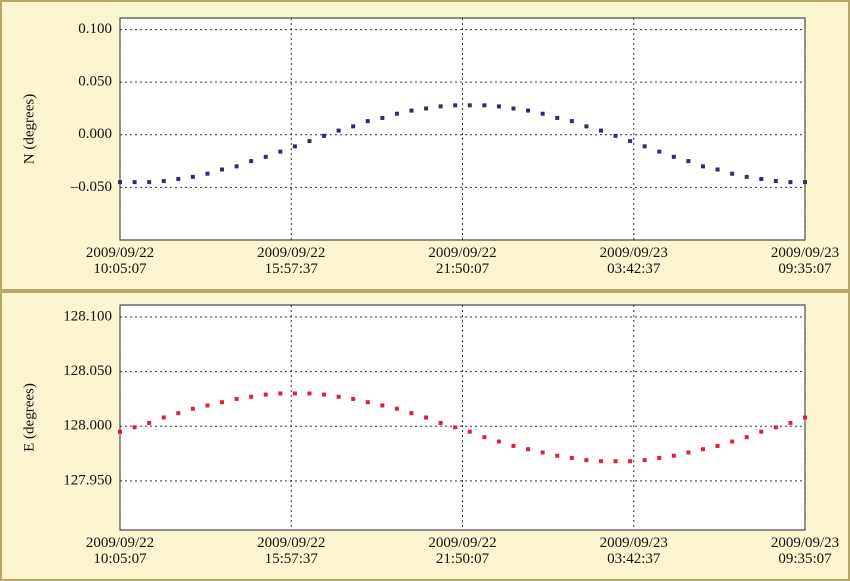 The image size is (850, 581). I want to click on y-axis-label: N (degrees), so click(29, 129).